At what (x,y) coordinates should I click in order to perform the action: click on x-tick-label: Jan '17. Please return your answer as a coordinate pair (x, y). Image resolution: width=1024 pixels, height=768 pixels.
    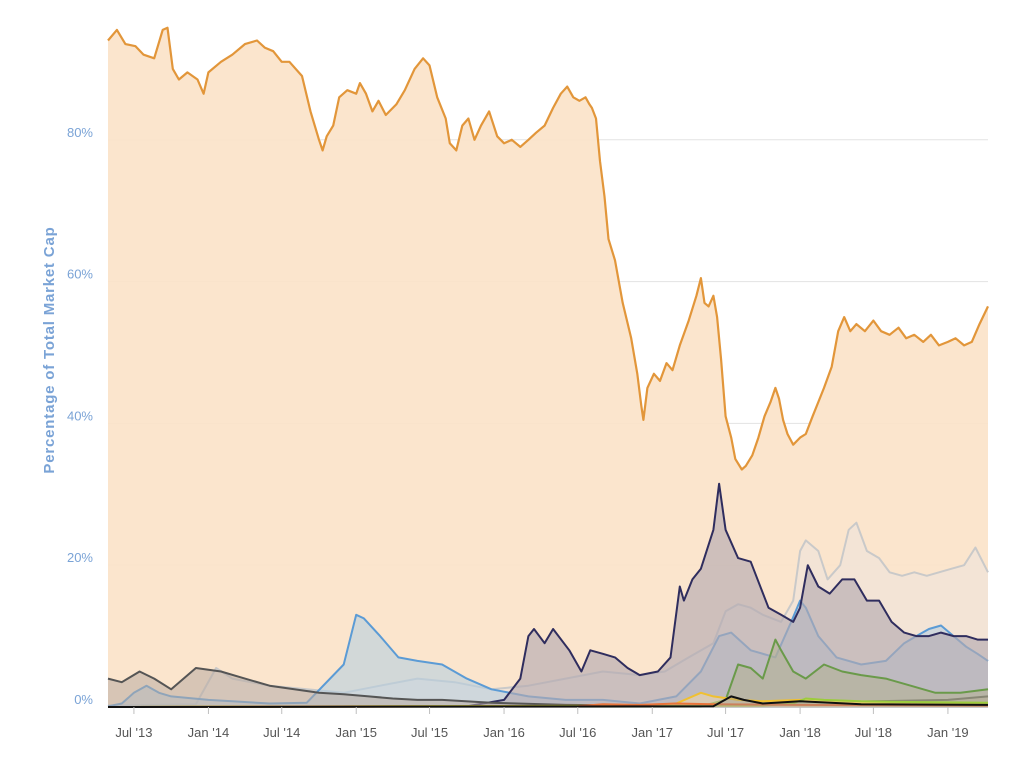
    Looking at the image, I should click on (653, 732).